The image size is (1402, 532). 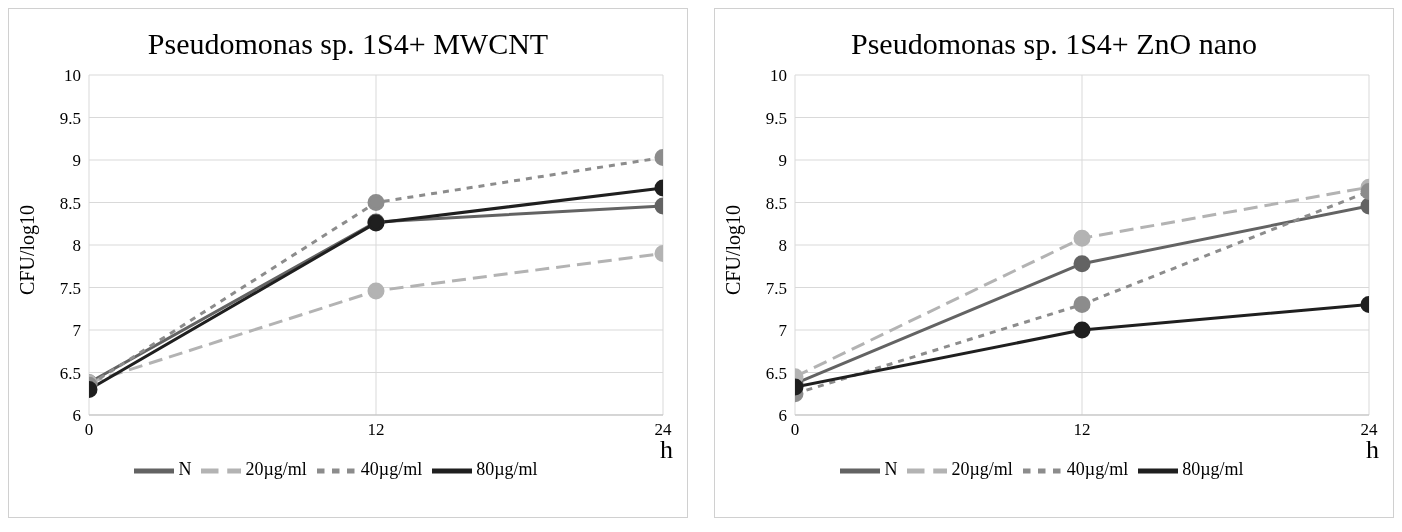 What do you see at coordinates (348, 44) in the screenshot?
I see `chart-title: Pseudomonas sp. 1S4+ MWCNT` at bounding box center [348, 44].